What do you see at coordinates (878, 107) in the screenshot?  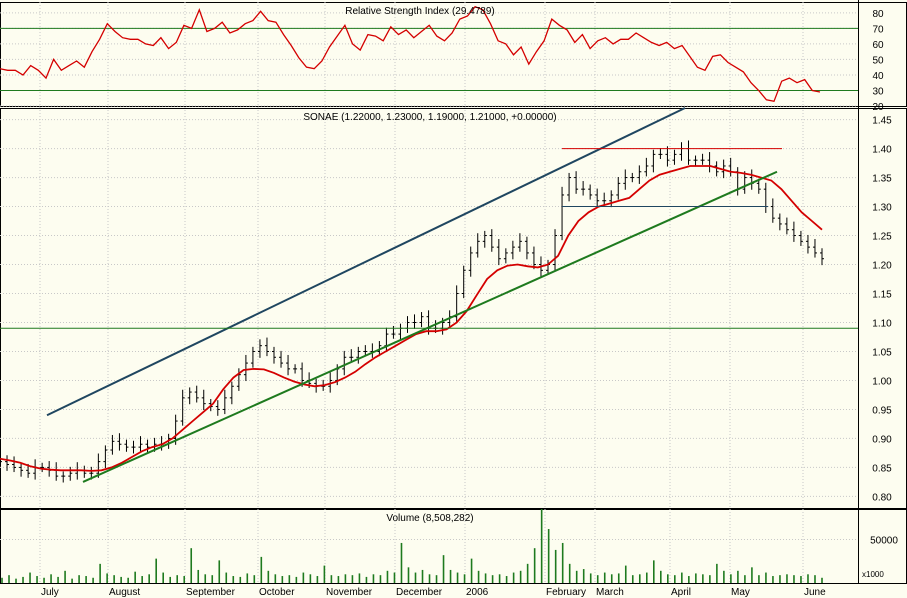 I see `rsi-y-tick-label: 20` at bounding box center [878, 107].